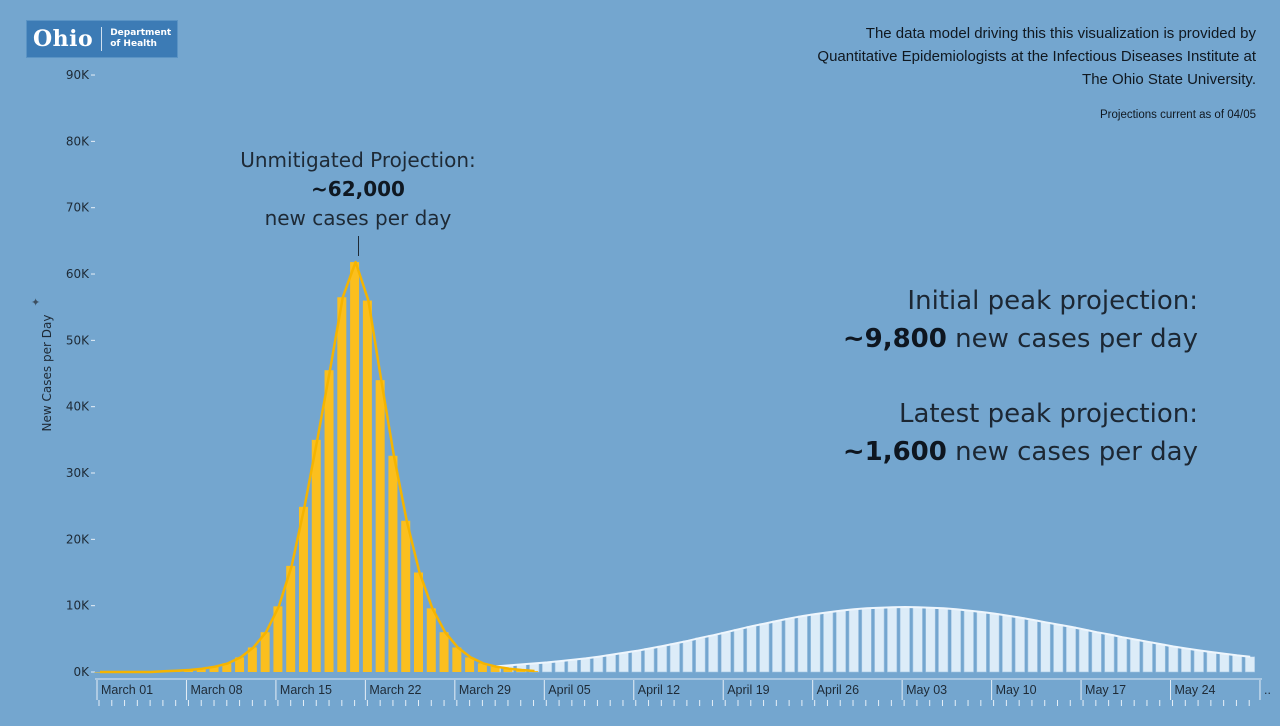 The height and width of the screenshot is (726, 1280). What do you see at coordinates (838, 690) in the screenshot?
I see `x-tick-label: April 26` at bounding box center [838, 690].